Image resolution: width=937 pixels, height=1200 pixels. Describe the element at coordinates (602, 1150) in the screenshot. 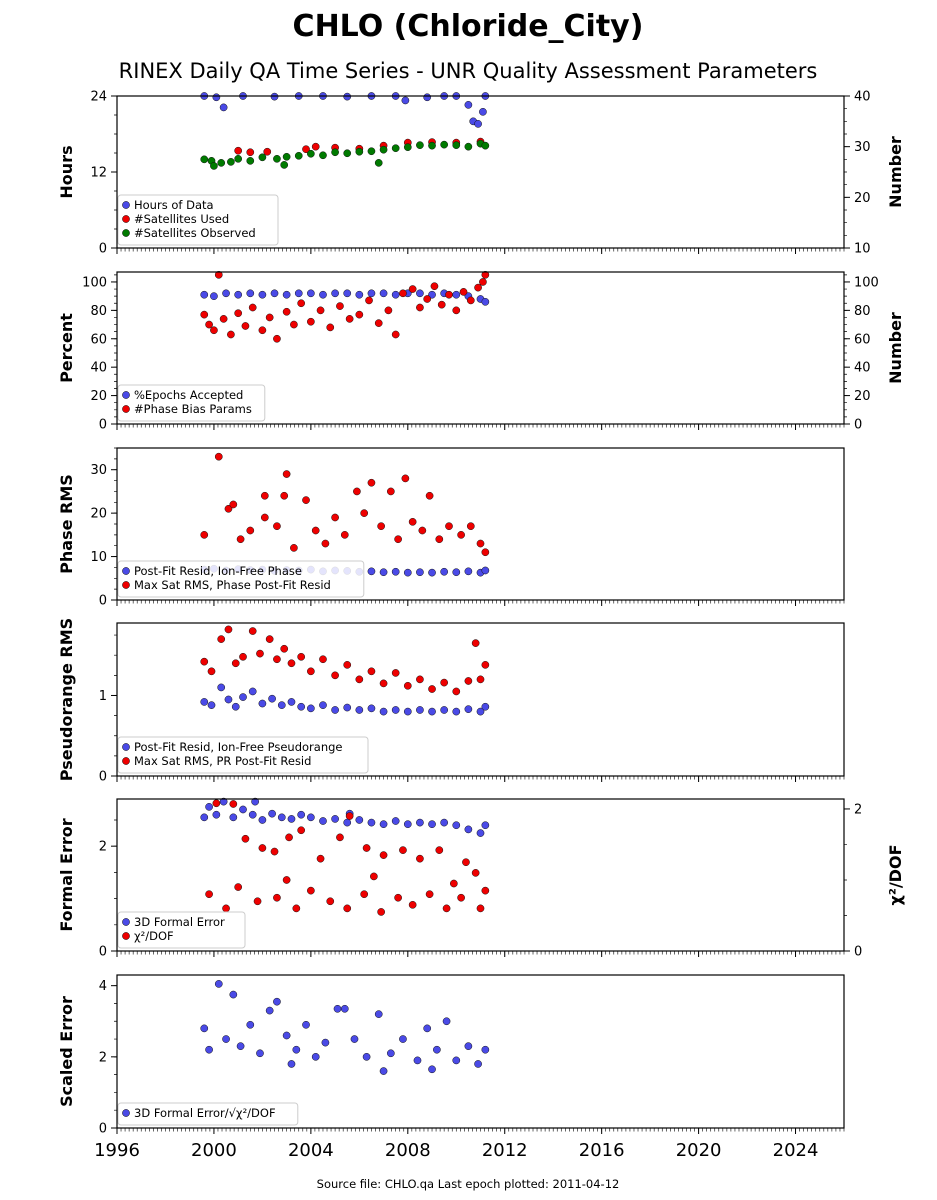

I see `x-tick-label: 2016` at that location.